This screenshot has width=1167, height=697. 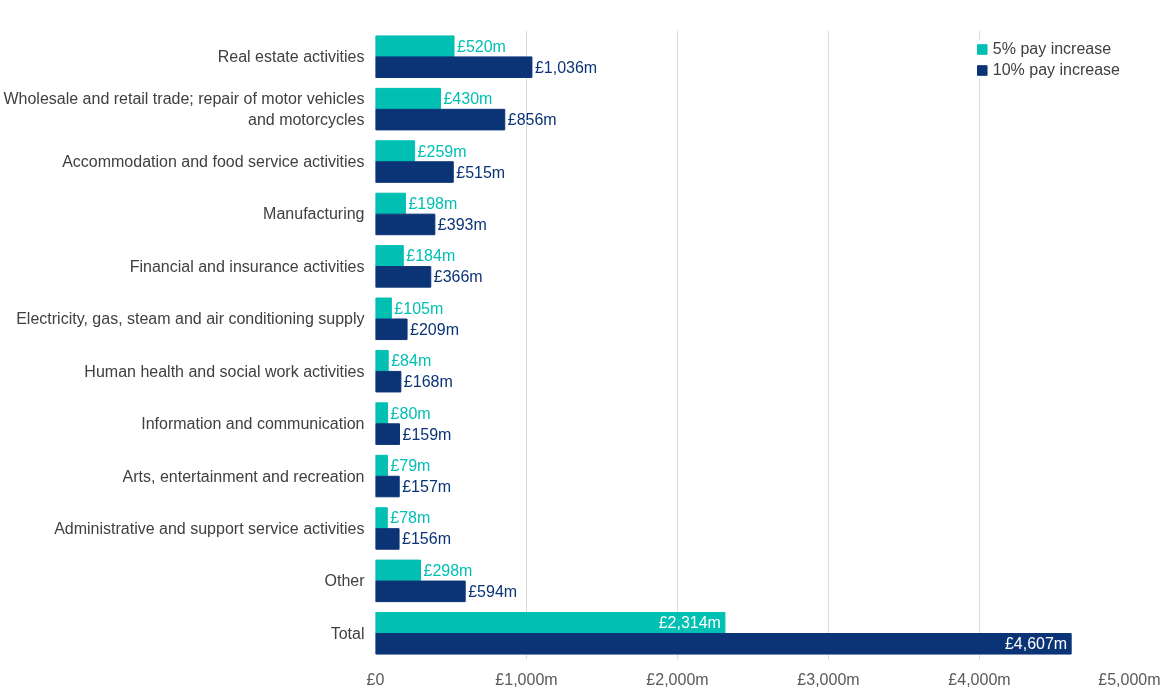 I want to click on y-tick-label: Financial and insurance activities, so click(x=247, y=266).